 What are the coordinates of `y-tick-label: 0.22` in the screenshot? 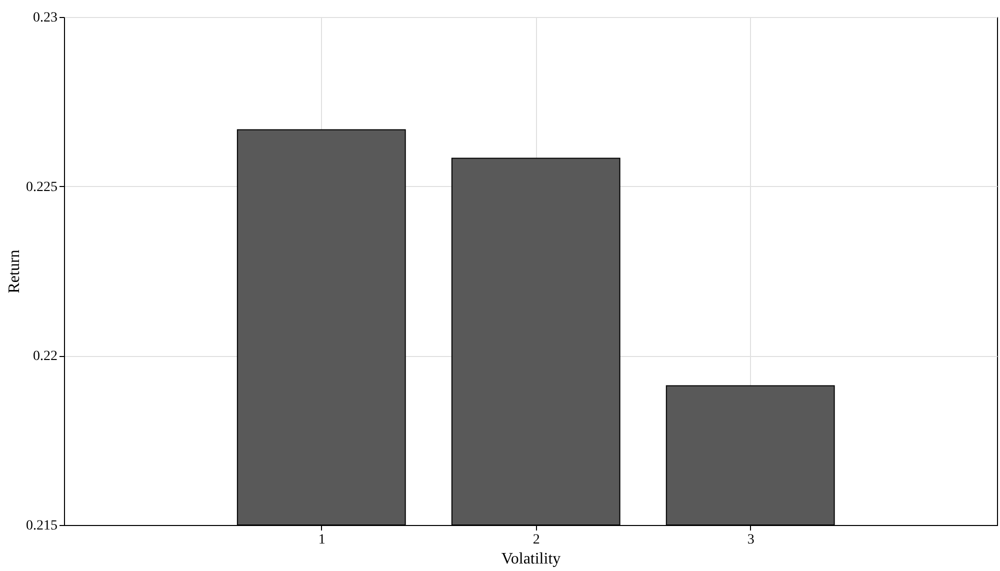 It's located at (45, 356).